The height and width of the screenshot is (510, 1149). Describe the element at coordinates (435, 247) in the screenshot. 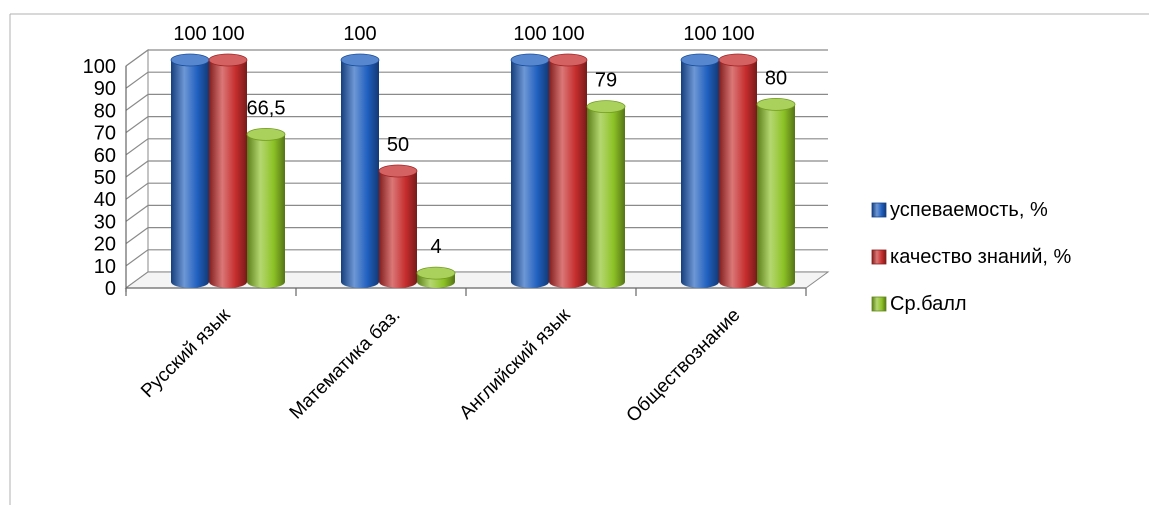

I see `data-label: 4` at that location.